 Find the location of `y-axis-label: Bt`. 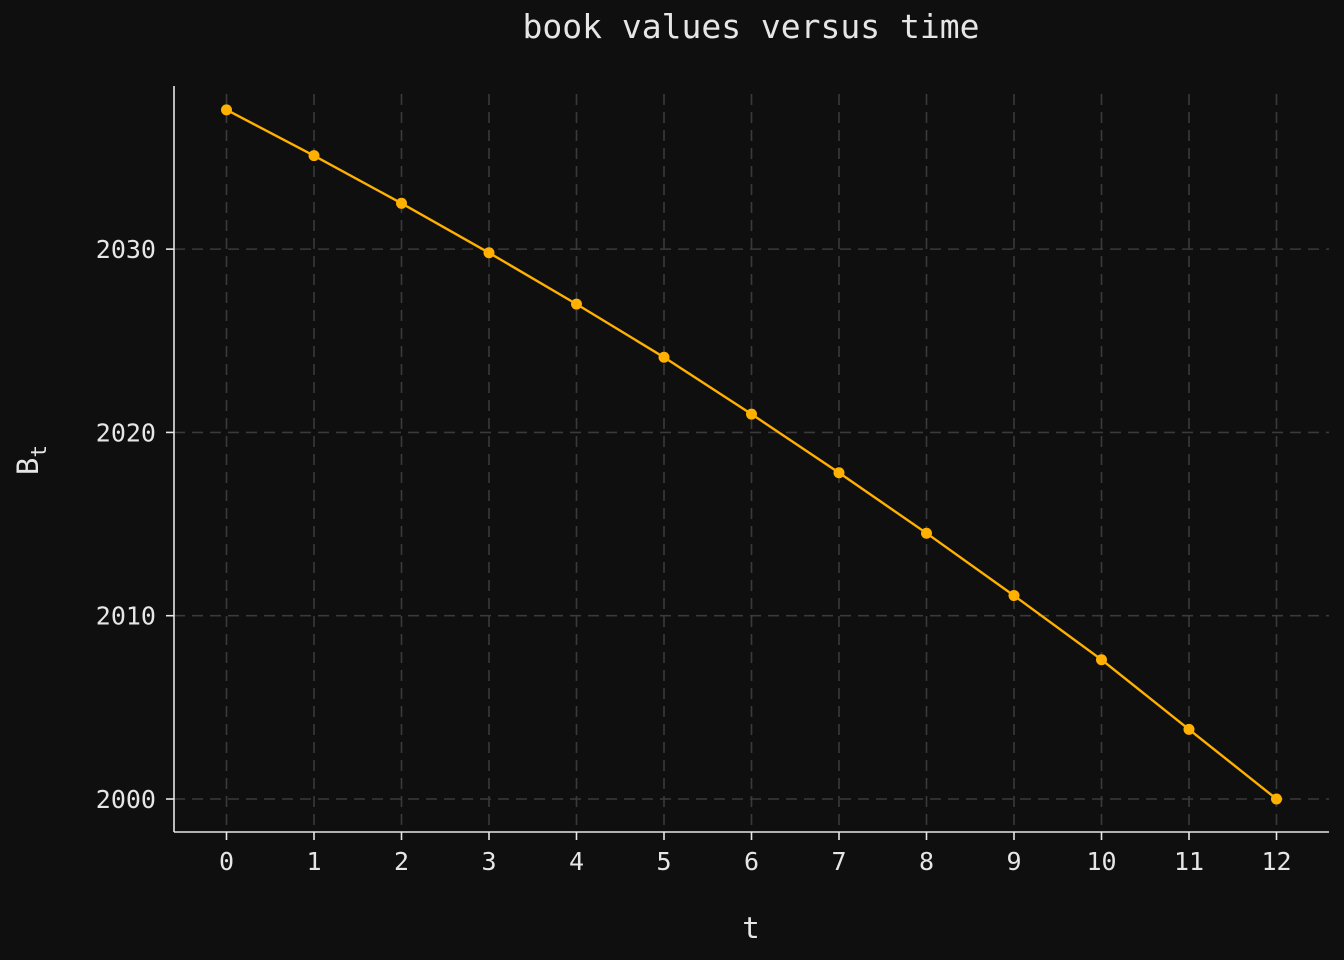

y-axis-label: Bt is located at coordinates (31, 460).